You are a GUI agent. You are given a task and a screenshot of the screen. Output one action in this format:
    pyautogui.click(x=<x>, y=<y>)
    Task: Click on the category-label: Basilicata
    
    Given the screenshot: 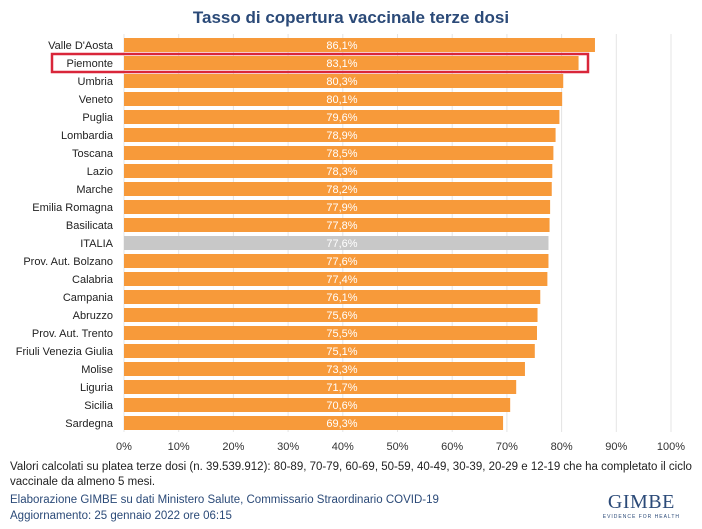 What is the action you would take?
    pyautogui.click(x=90, y=226)
    